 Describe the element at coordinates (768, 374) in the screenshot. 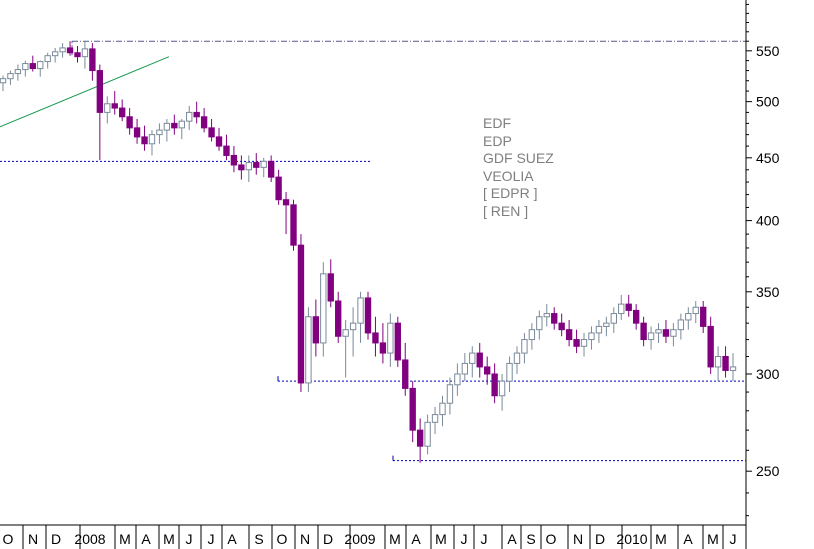

I see `y-tick-label: 300` at that location.